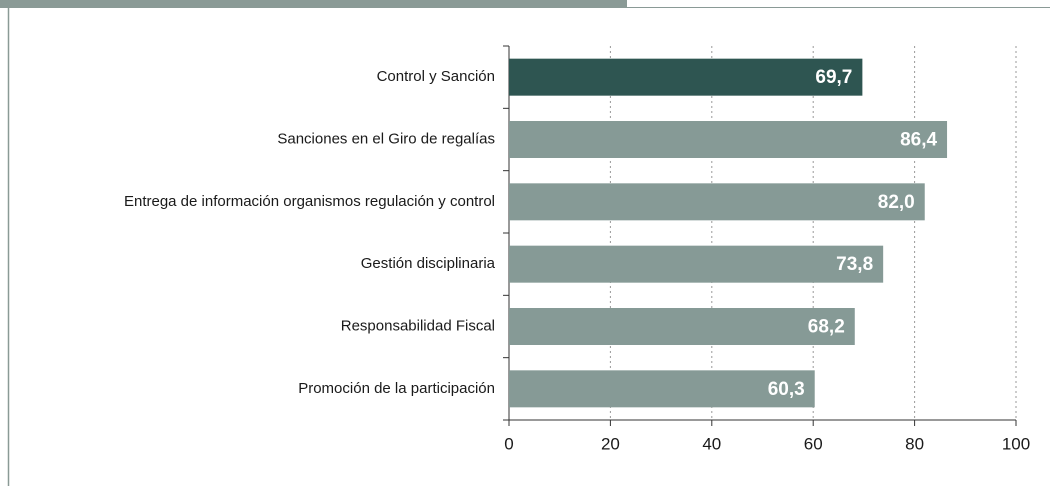 The height and width of the screenshot is (486, 1050). What do you see at coordinates (386, 138) in the screenshot?
I see `y-tick-label: Sanciones en el Giro de regalías` at bounding box center [386, 138].